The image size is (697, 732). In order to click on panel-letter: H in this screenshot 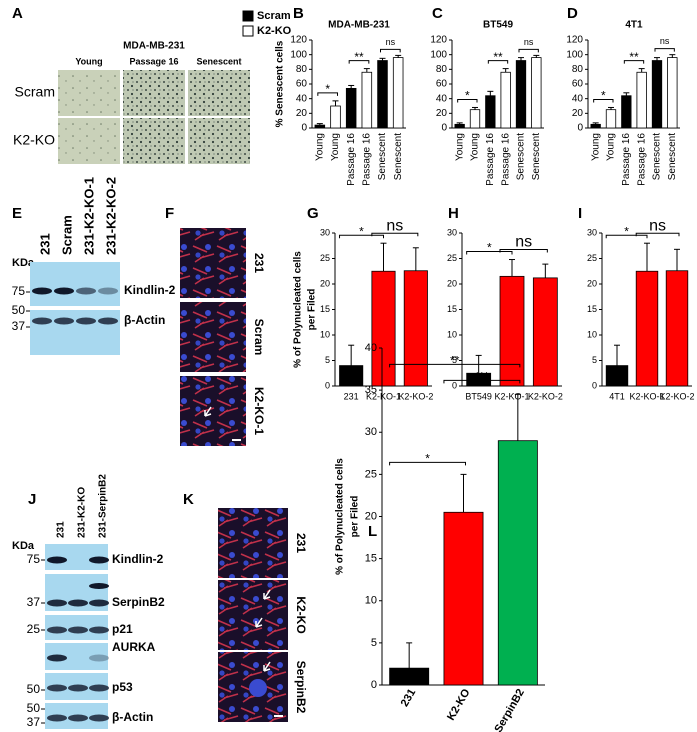, I will do `click(453, 213)`.